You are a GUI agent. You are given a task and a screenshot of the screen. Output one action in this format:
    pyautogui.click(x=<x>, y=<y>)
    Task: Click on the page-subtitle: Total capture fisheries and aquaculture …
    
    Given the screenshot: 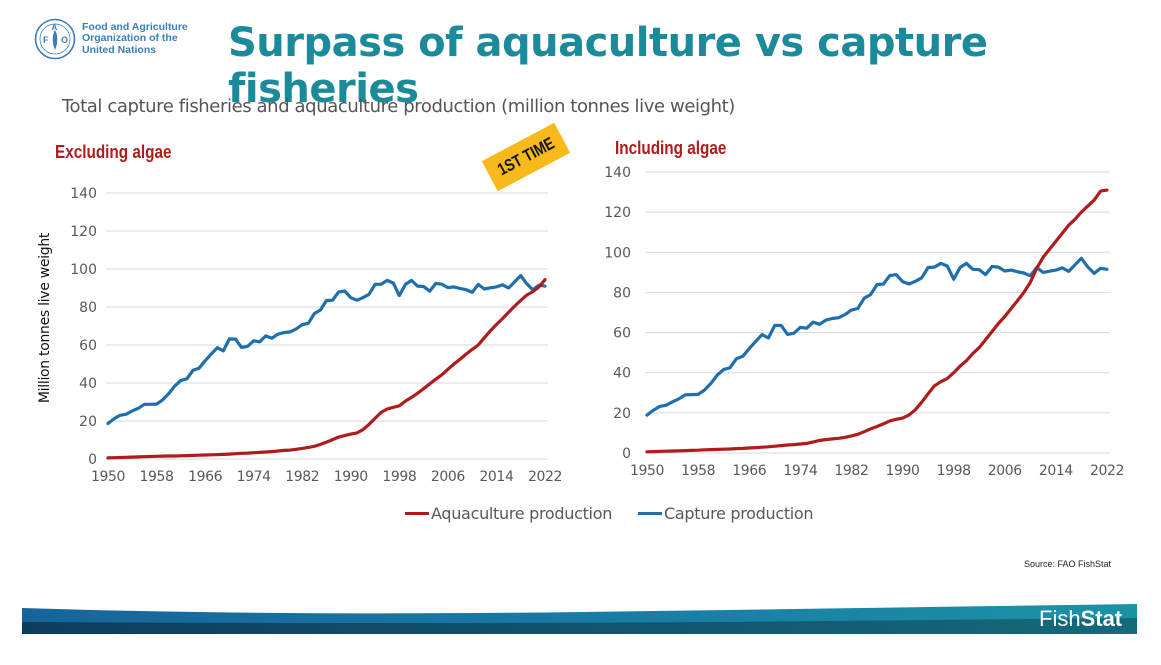 What is the action you would take?
    pyautogui.click(x=398, y=106)
    